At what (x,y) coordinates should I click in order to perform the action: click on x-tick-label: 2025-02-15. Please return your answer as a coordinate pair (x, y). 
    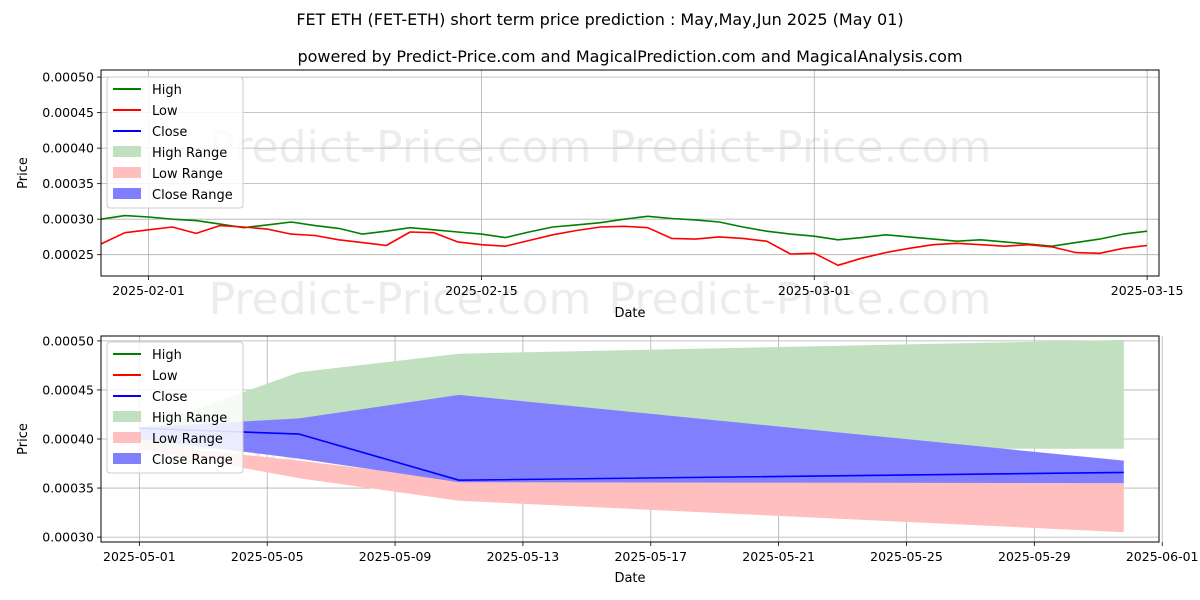
    Looking at the image, I should click on (481, 290).